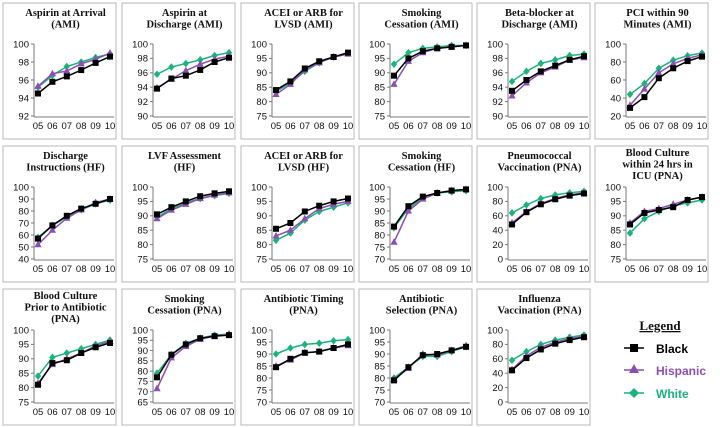  Describe the element at coordinates (23, 116) in the screenshot. I see `y-tick-label: 92` at that location.